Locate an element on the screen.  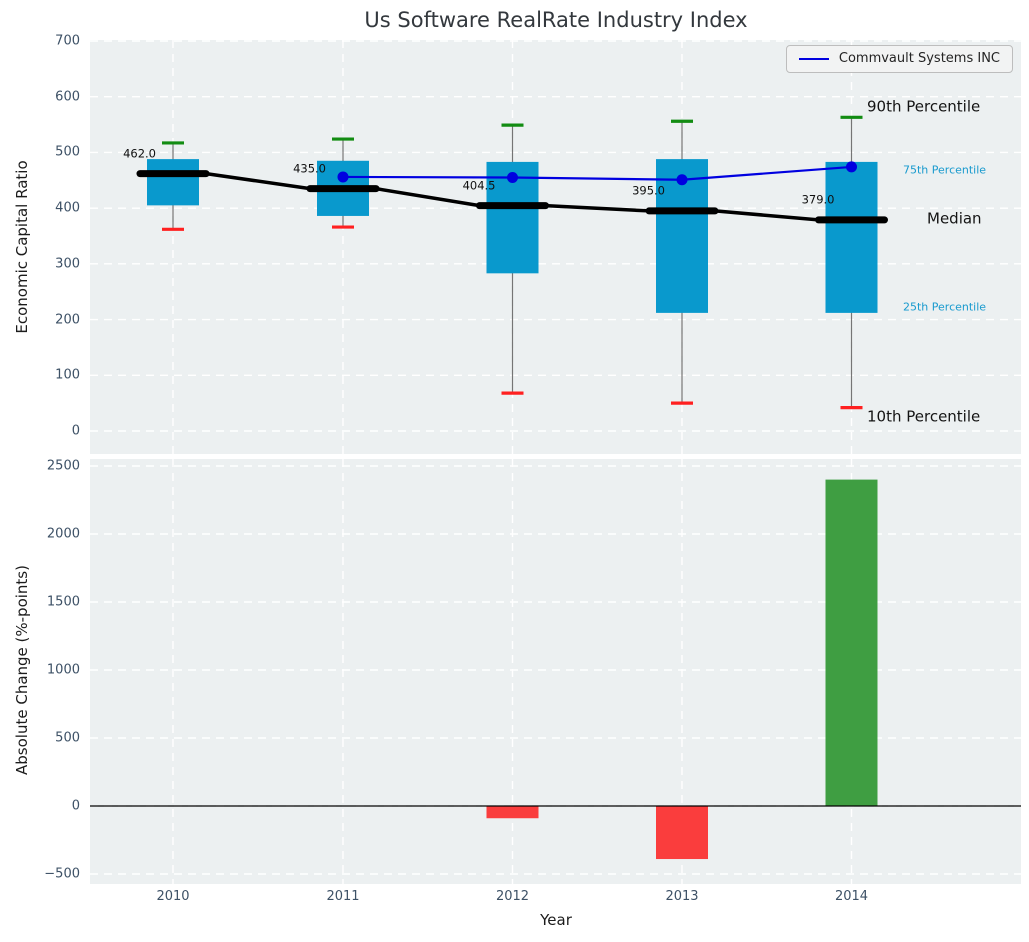
ytick-label-top: 300 is located at coordinates (67, 264).